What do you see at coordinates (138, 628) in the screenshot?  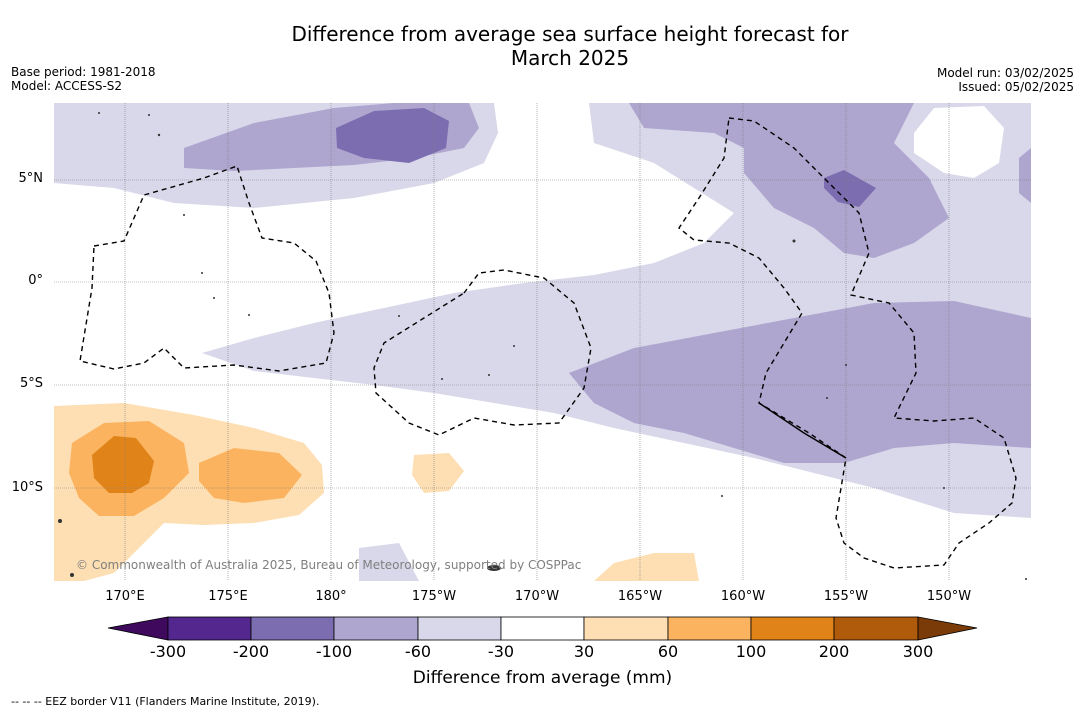 I see `colorbar-extend-low` at bounding box center [138, 628].